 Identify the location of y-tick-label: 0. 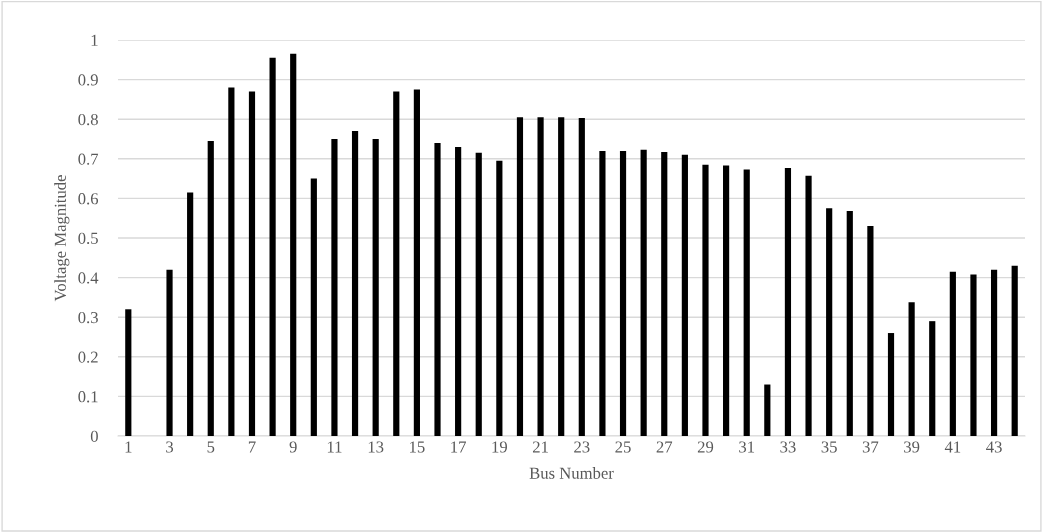
(94, 436).